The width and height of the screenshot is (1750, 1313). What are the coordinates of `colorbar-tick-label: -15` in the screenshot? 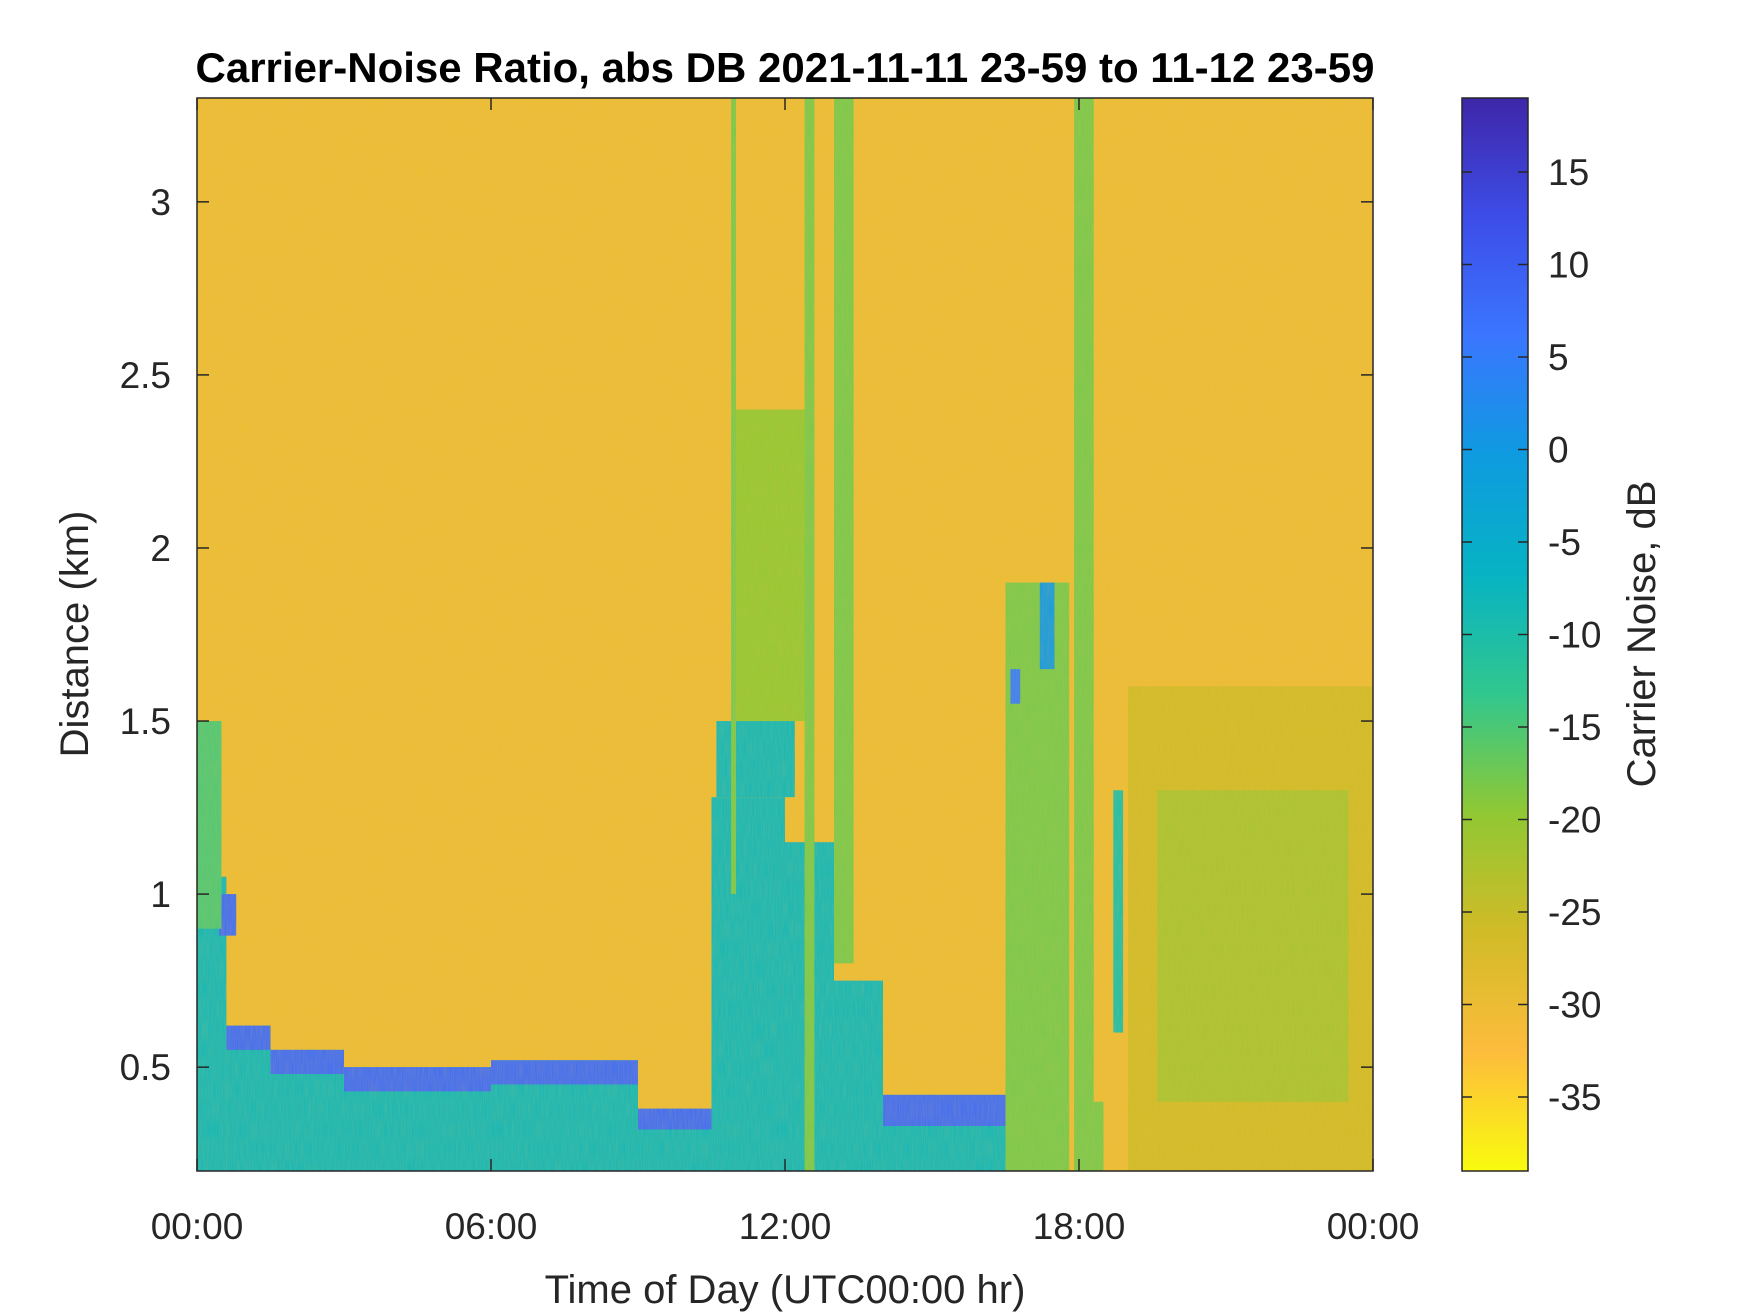 It's located at (1574, 727).